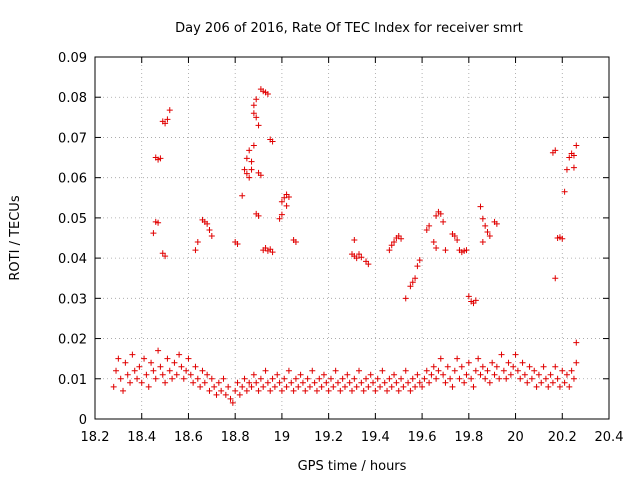 Image resolution: width=640 pixels, height=480 pixels. What do you see at coordinates (72, 219) in the screenshot?
I see `y-tick-label: 0.05` at bounding box center [72, 219].